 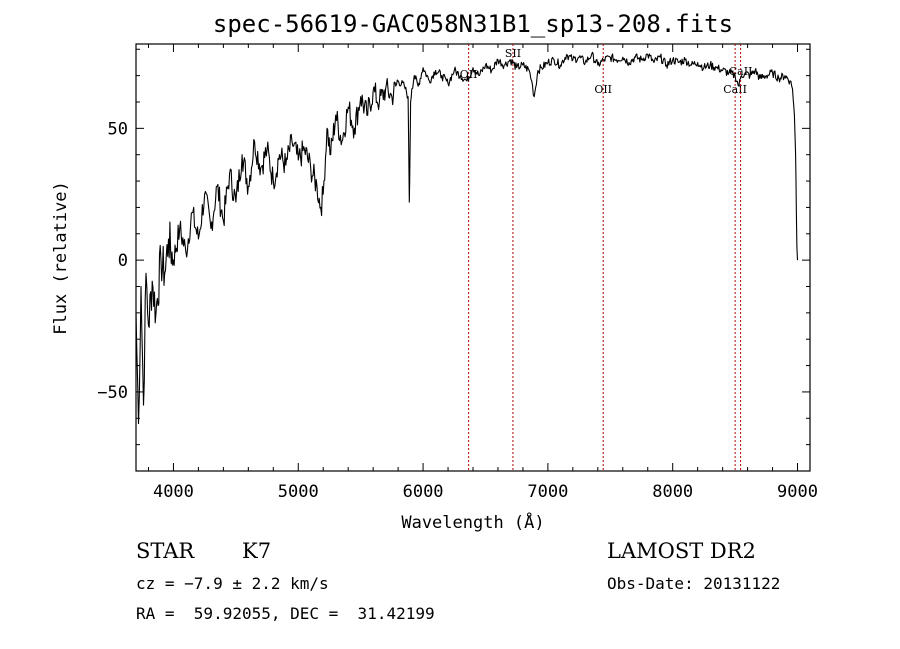 I want to click on line-marker-label-2: OII, so click(x=603, y=89).